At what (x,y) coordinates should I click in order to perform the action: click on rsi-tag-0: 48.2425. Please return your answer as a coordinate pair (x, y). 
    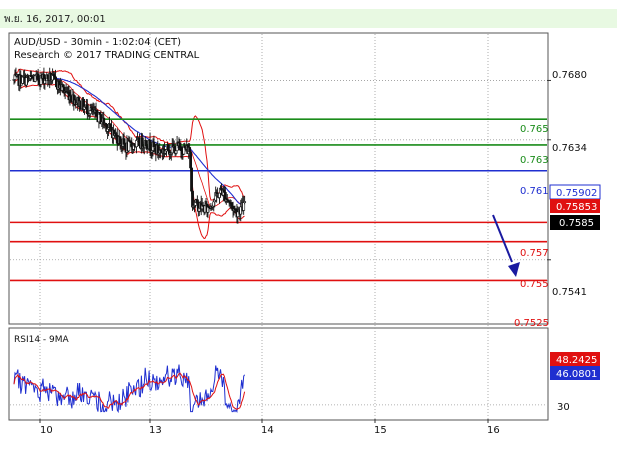
    Looking at the image, I should click on (575, 359).